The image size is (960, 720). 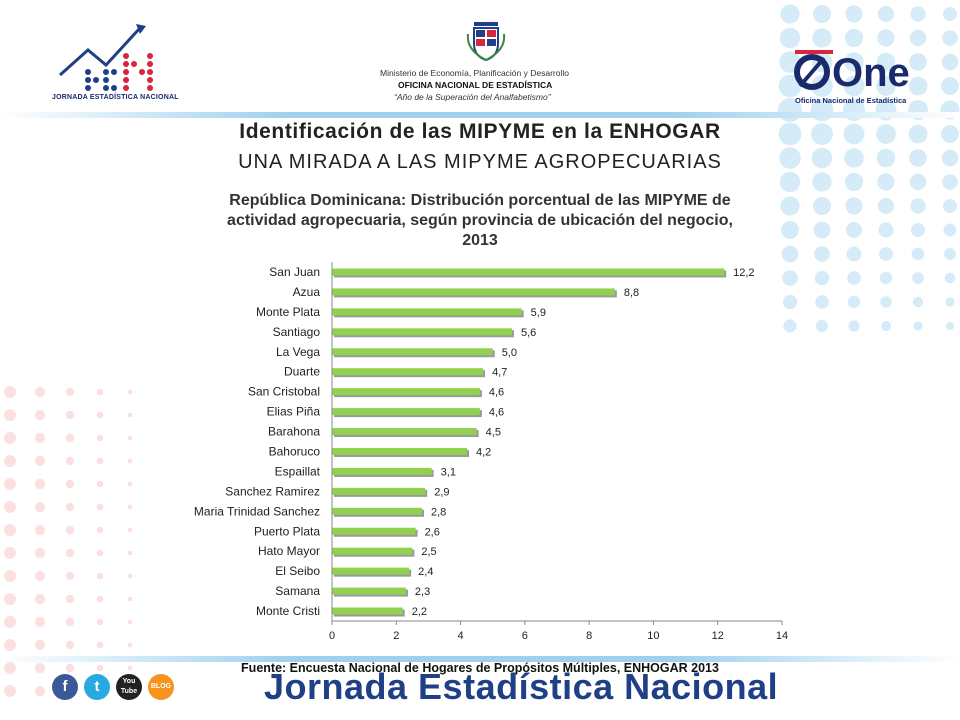 What do you see at coordinates (332, 636) in the screenshot?
I see `x-tick-label: 0` at bounding box center [332, 636].